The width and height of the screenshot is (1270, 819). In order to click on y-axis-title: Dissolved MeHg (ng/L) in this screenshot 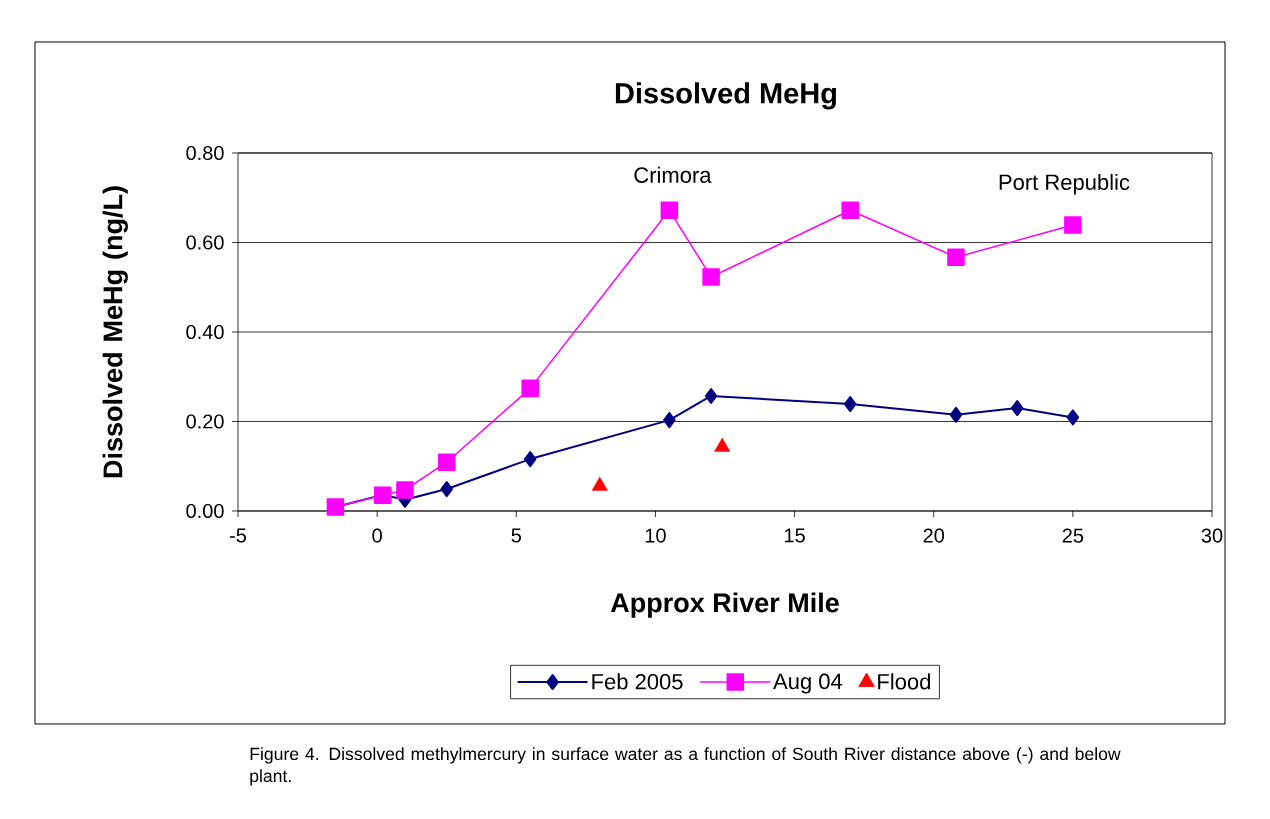, I will do `click(115, 332)`.